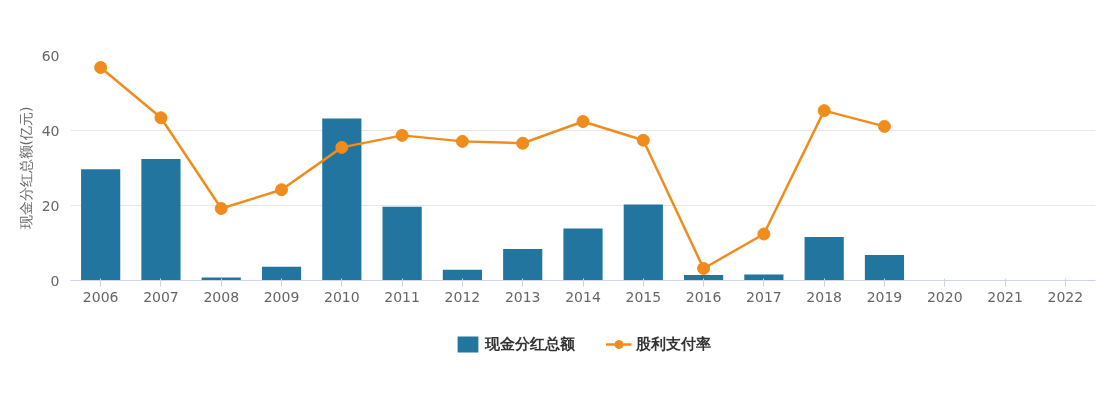  I want to click on x-tick-label: 2015, so click(643, 296).